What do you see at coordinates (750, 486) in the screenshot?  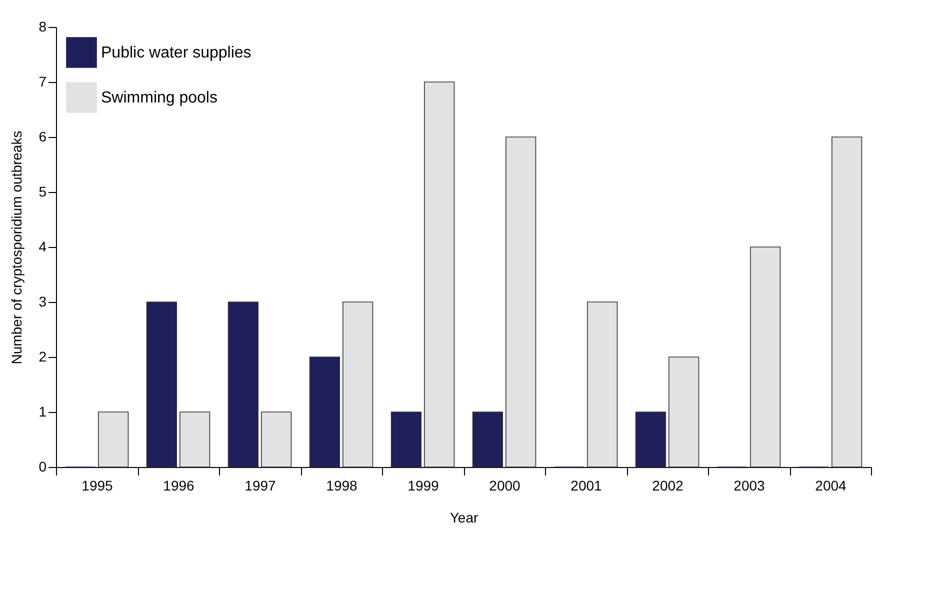 I see `x-tick-label: 2003` at bounding box center [750, 486].